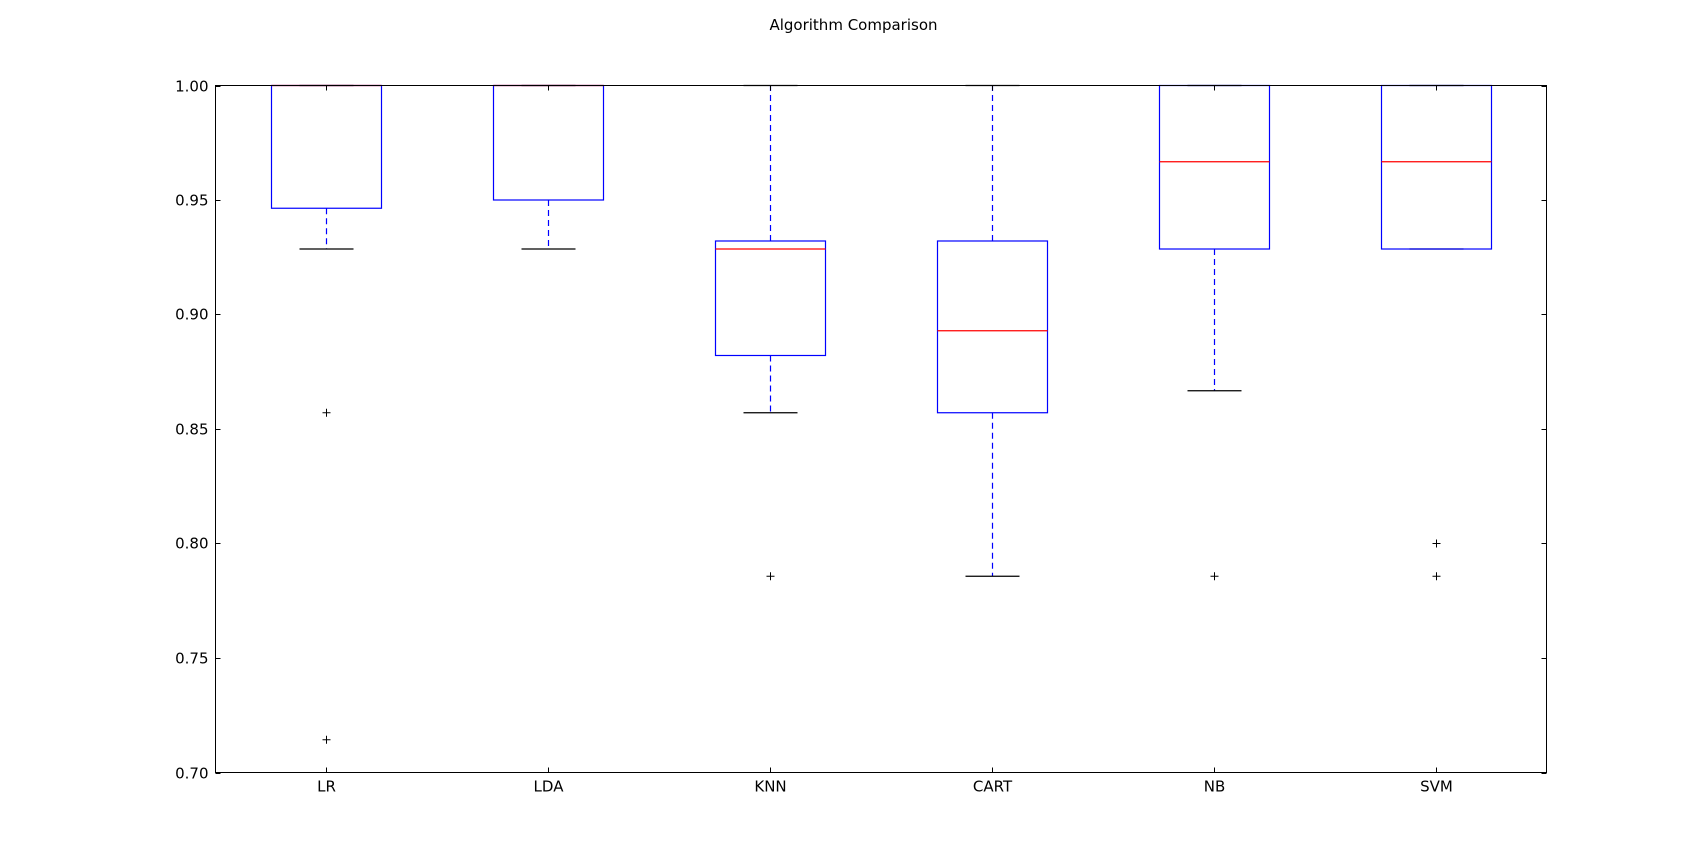 The height and width of the screenshot is (853, 1707). What do you see at coordinates (1436, 167) in the screenshot?
I see `box-svm` at bounding box center [1436, 167].